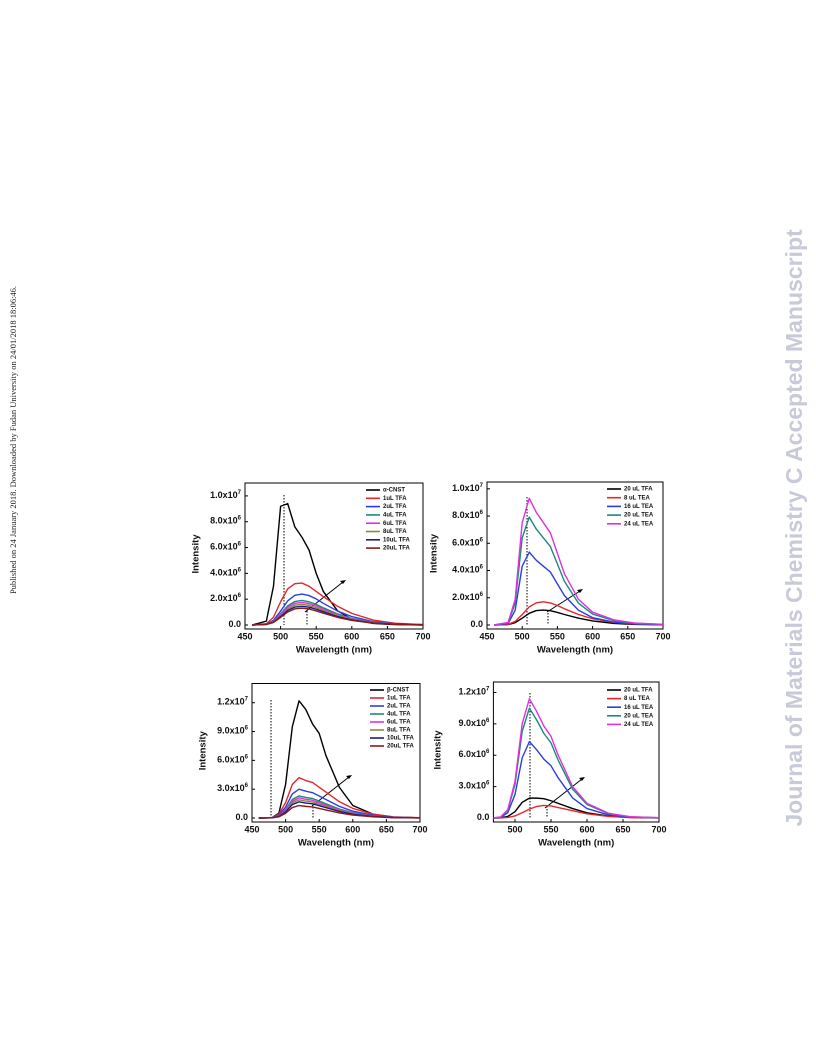  I want to click on legend-label: 16 uL TEA, so click(639, 708).